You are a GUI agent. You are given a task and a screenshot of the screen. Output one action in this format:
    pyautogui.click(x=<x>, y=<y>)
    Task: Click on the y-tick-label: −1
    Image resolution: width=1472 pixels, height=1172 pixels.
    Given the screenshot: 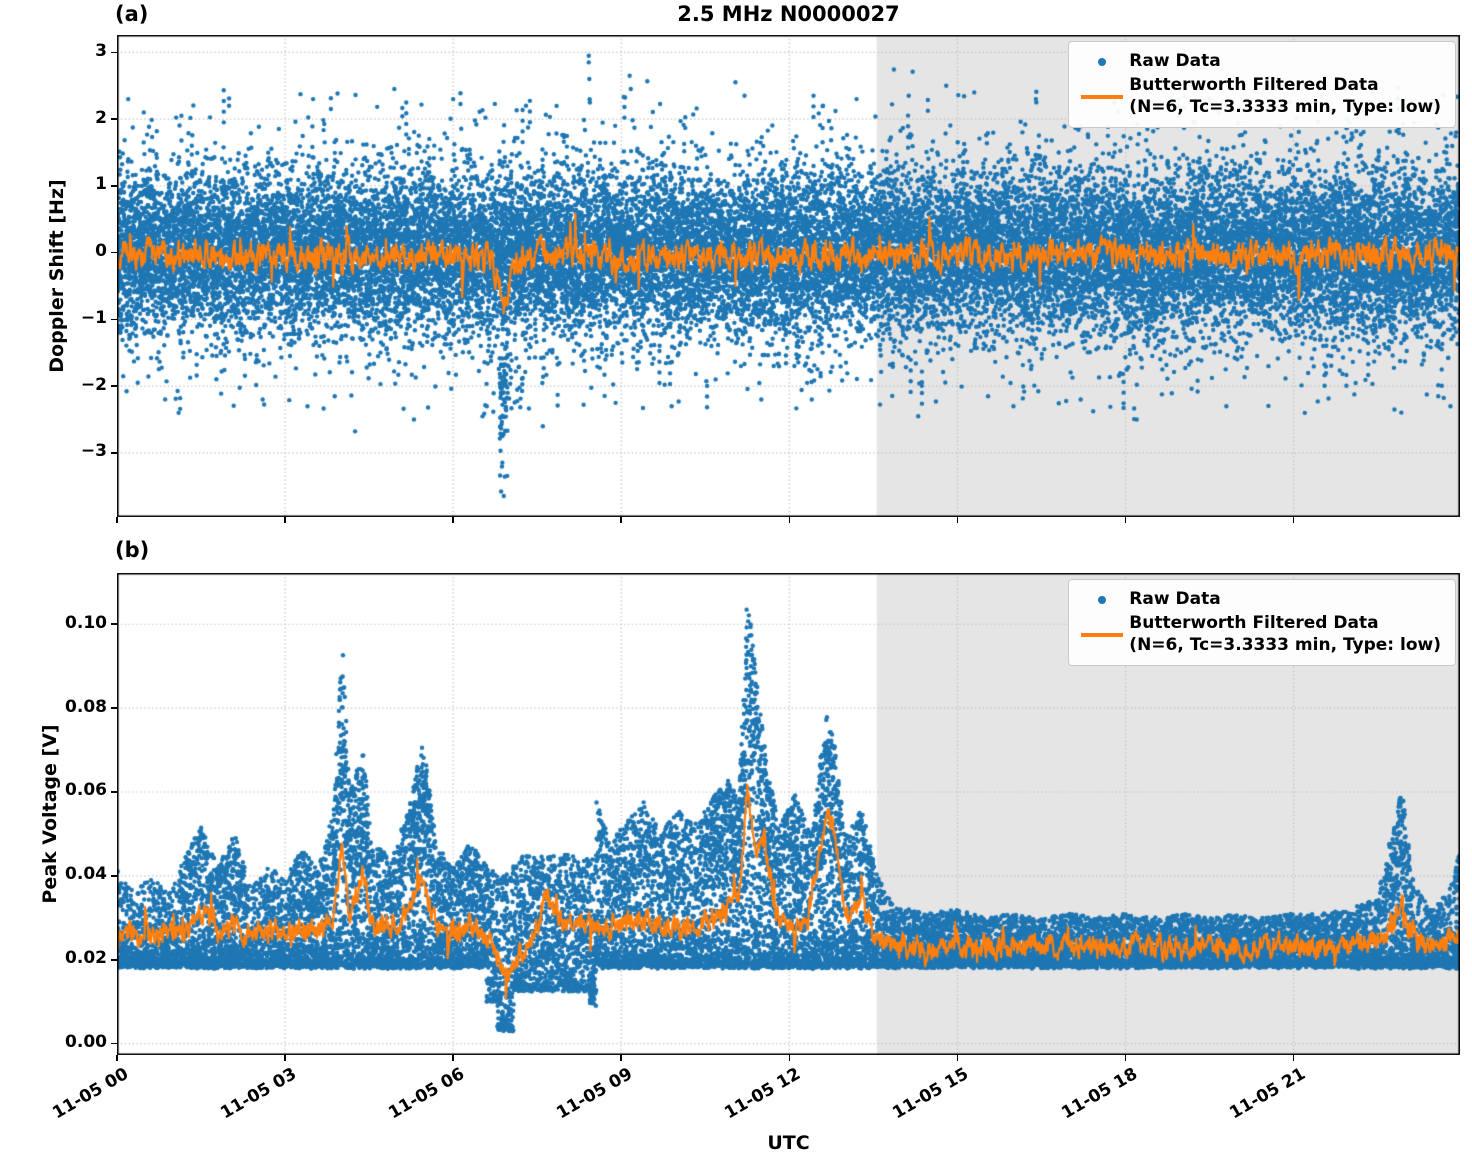 What is the action you would take?
    pyautogui.click(x=93, y=317)
    